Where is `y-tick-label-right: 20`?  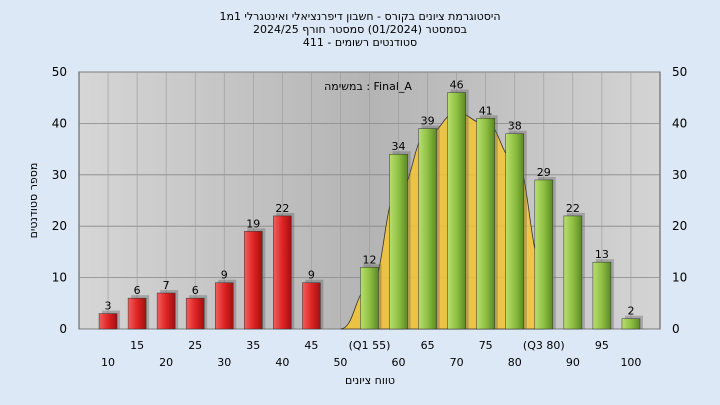
y-tick-label-right: 20 is located at coordinates (679, 226).